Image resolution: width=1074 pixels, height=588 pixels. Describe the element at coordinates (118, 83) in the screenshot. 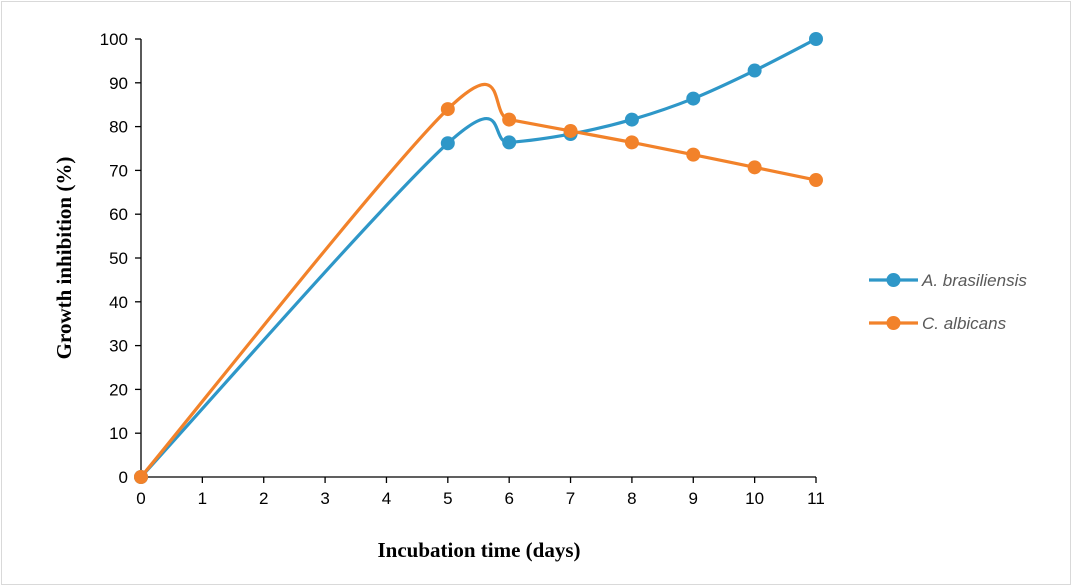

I see `y-tick-label: 90` at that location.